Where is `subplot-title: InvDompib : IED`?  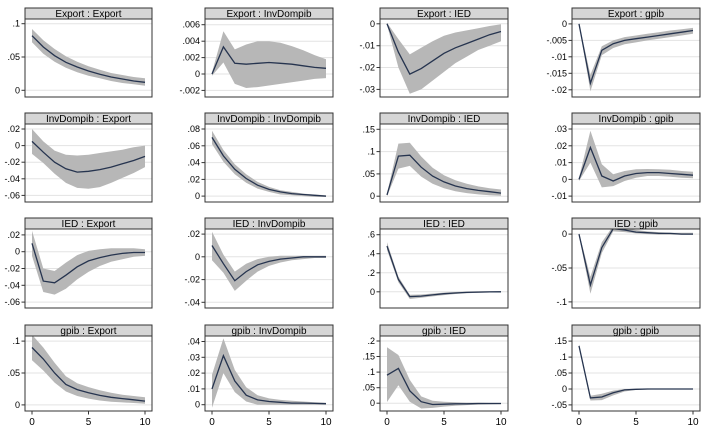 subplot-title: InvDompib : IED is located at coordinates (444, 119).